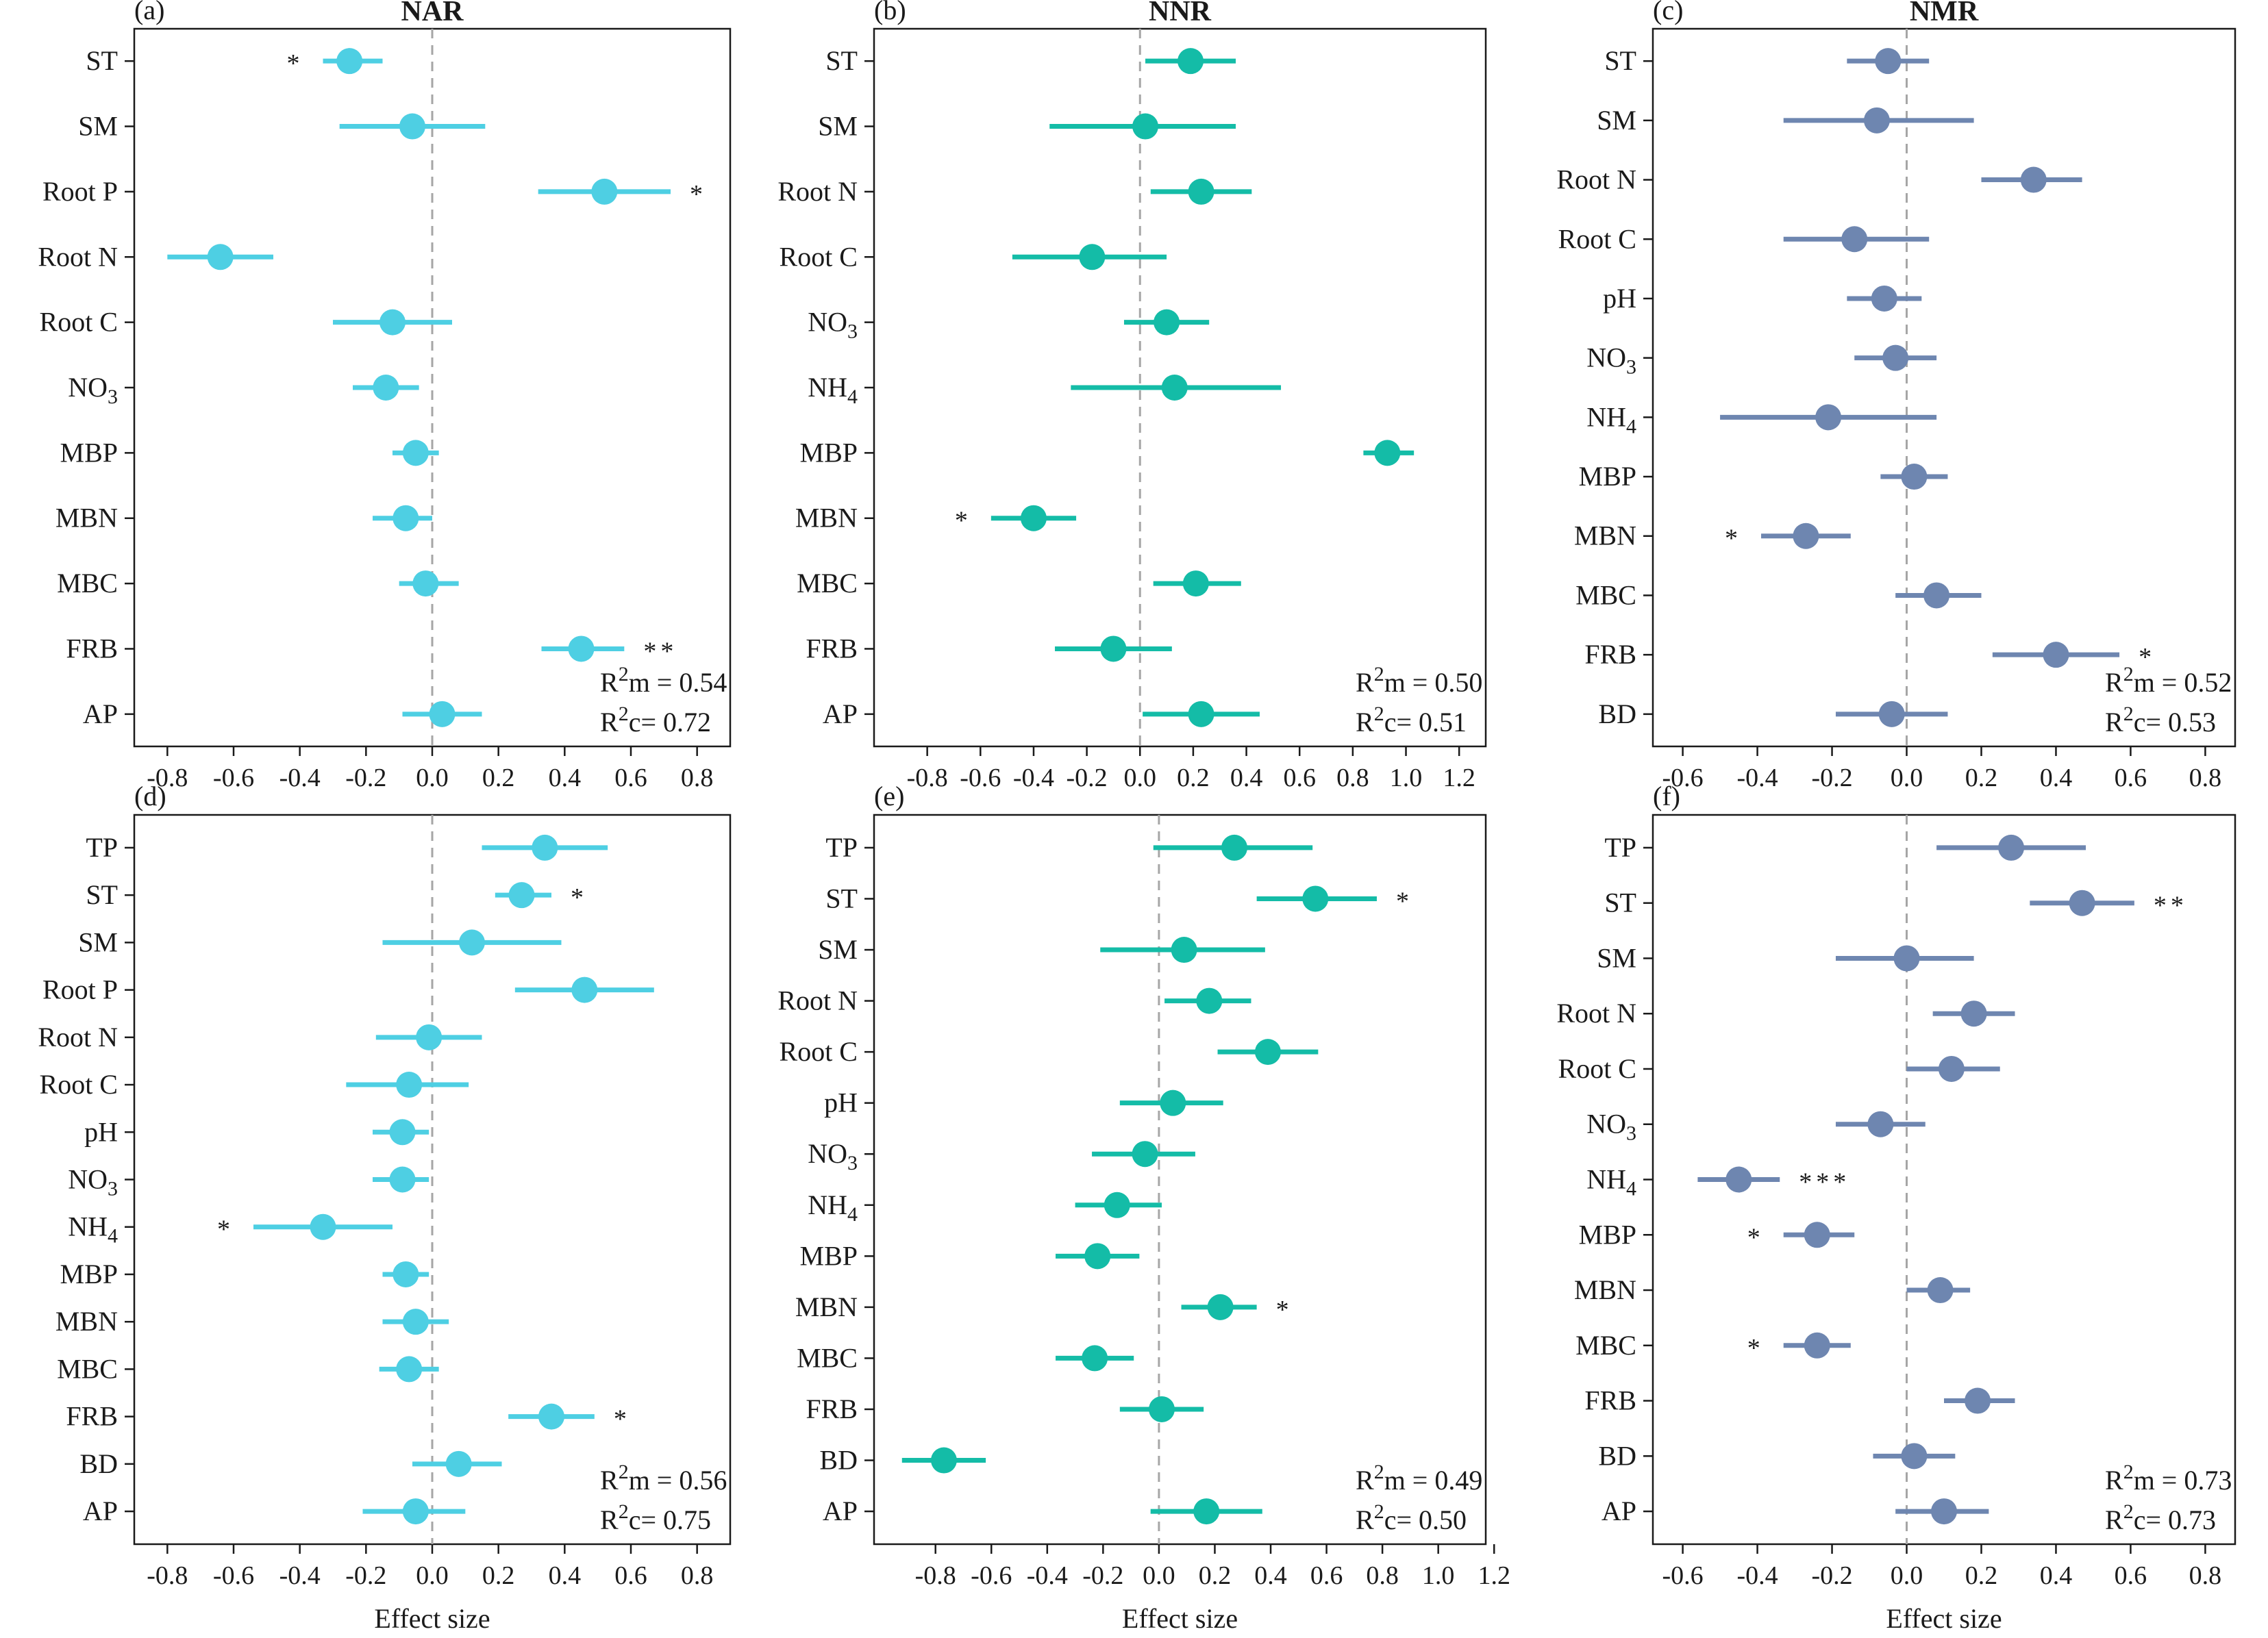 Image resolution: width=2268 pixels, height=1638 pixels. I want to click on r2-conditional: R2c= 0.72, so click(655, 720).